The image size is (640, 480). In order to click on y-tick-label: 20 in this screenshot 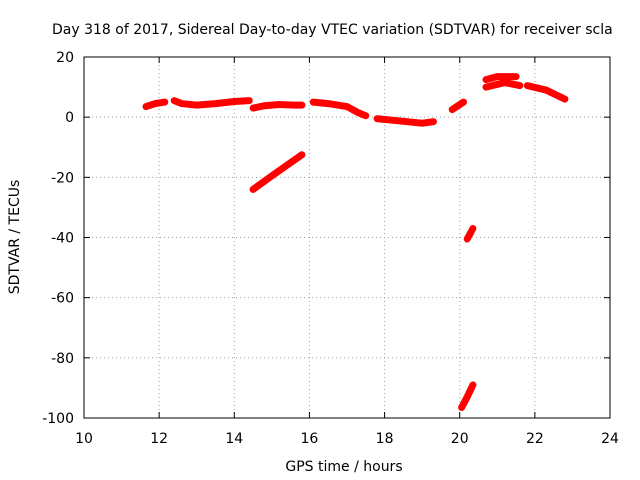, I will do `click(65, 58)`.